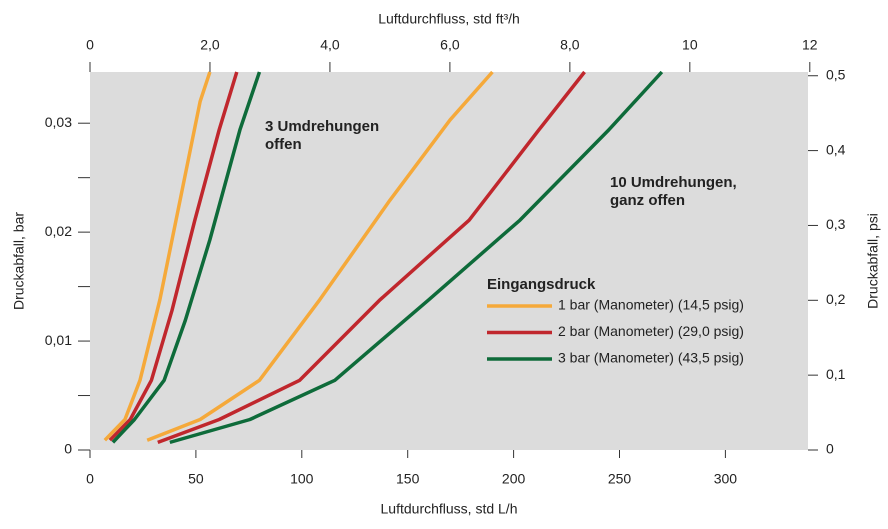 The height and width of the screenshot is (529, 888). What do you see at coordinates (651, 331) in the screenshot?
I see `legend-label: 2 bar (Manometer) (29,0 psig)` at bounding box center [651, 331].